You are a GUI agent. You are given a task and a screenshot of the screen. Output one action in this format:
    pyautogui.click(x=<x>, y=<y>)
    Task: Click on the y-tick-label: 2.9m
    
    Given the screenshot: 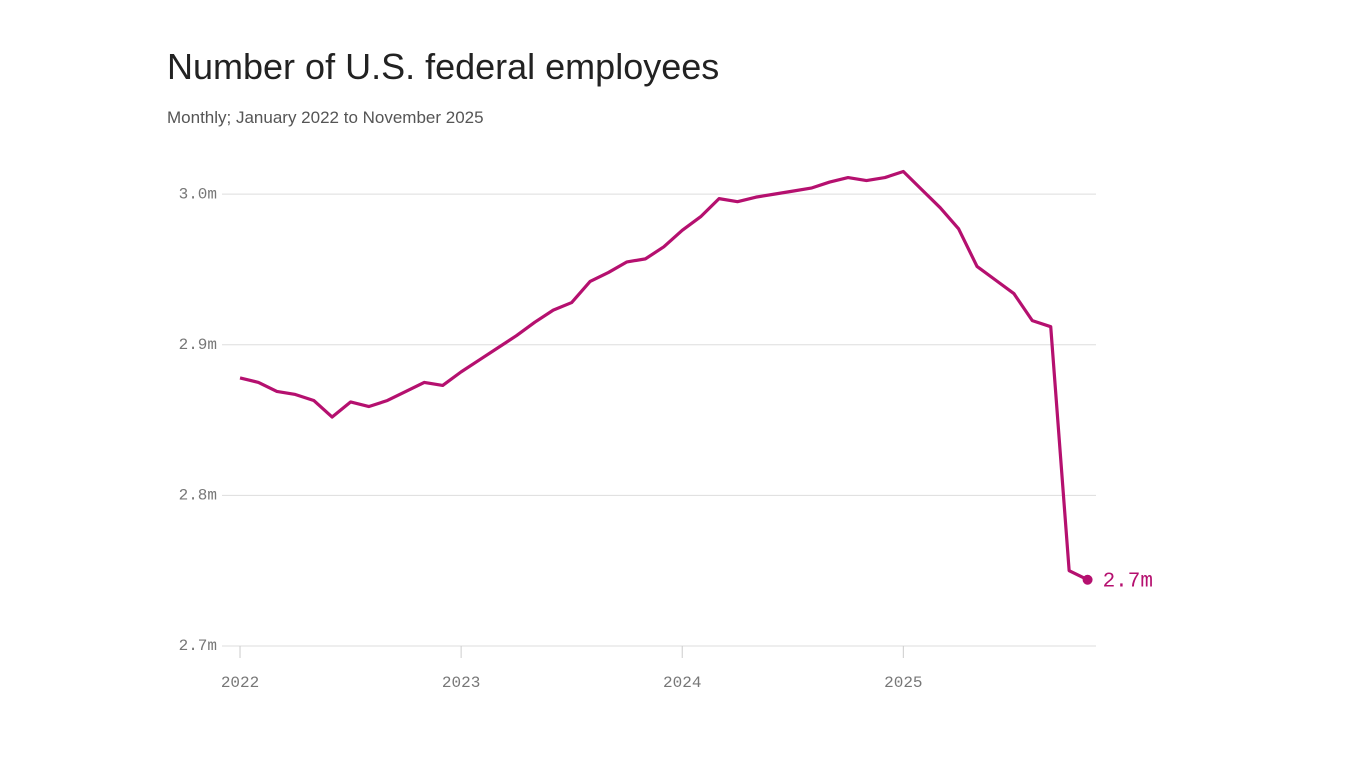 What is the action you would take?
    pyautogui.click(x=198, y=345)
    